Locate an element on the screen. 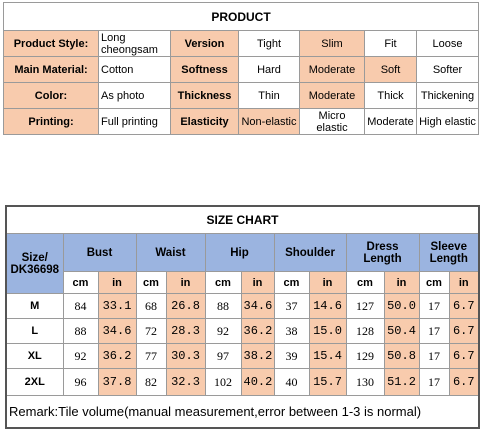 The image size is (488, 429). size-row: XL 92 36.2 77 30.3 97 38.2 39 15.4 129 50.8 17 6.7 is located at coordinates (242, 356).